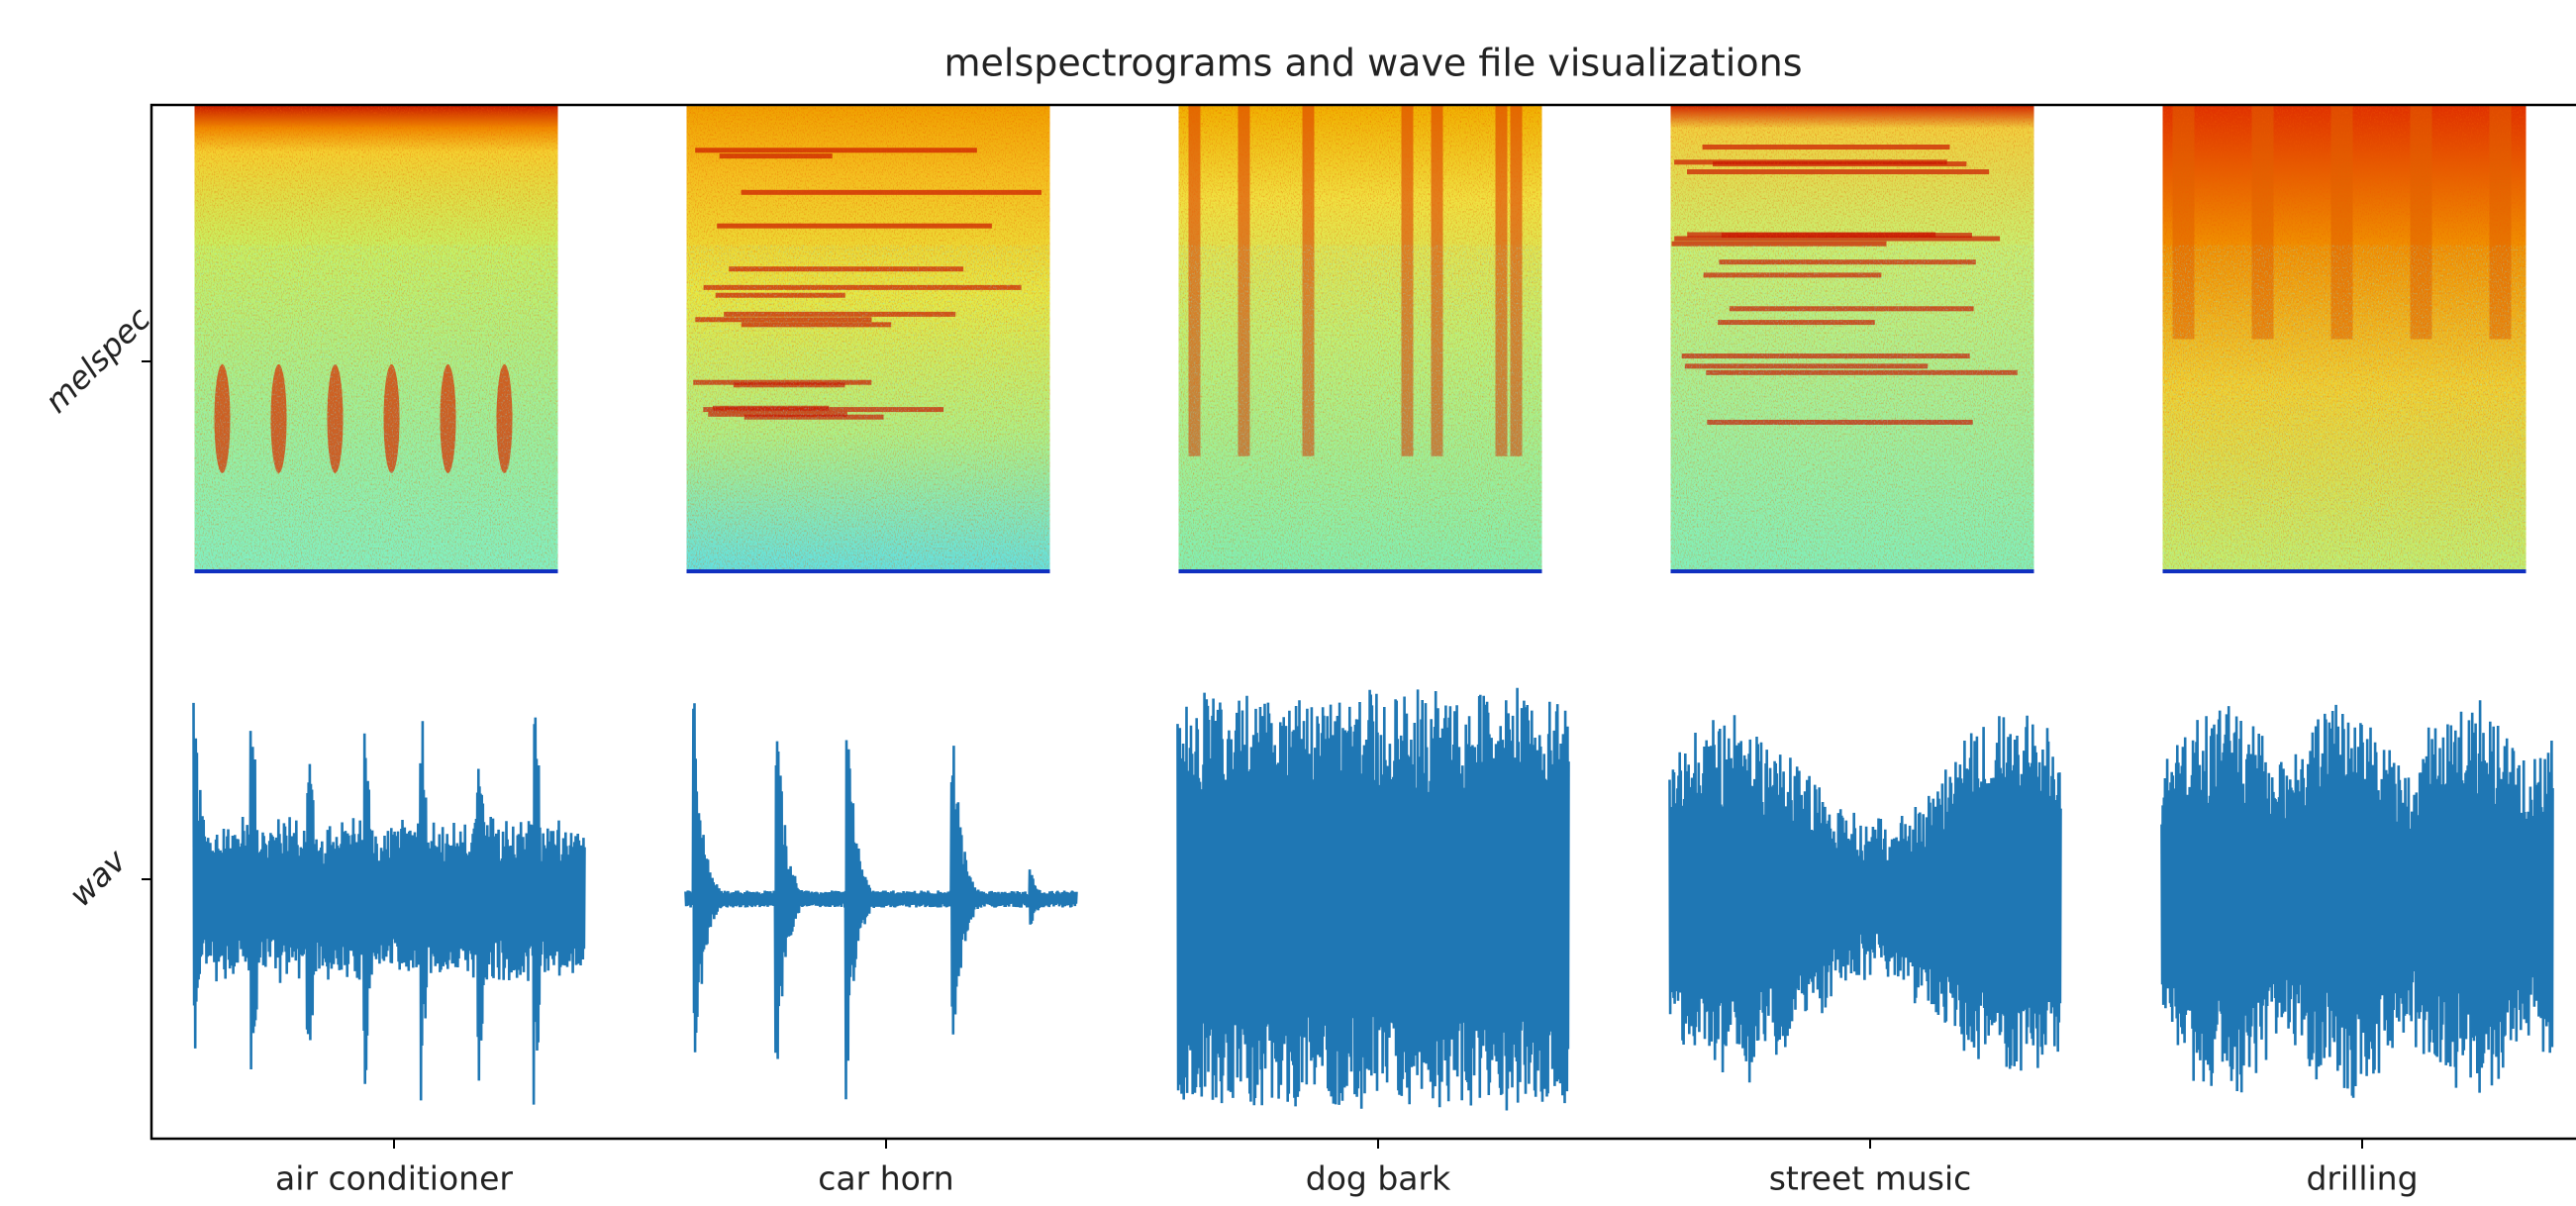 The image size is (2576, 1206). What do you see at coordinates (885, 1178) in the screenshot?
I see `x-tick-label: car horn` at bounding box center [885, 1178].